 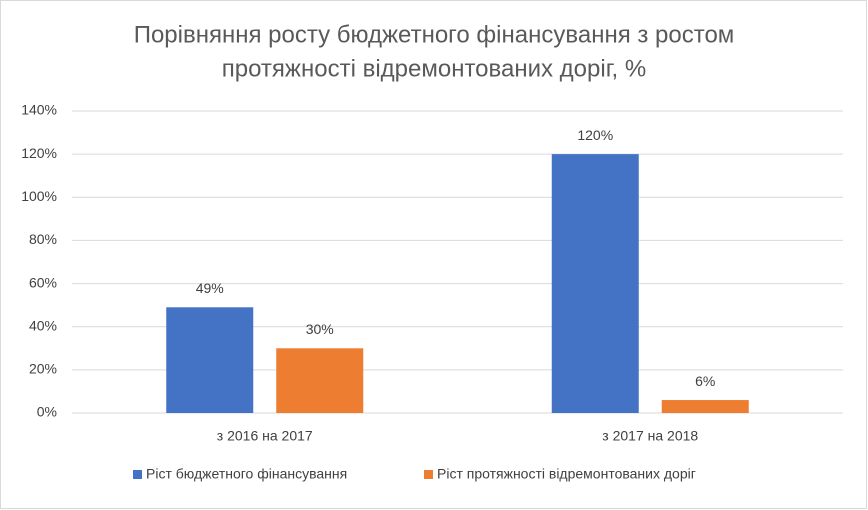 What do you see at coordinates (595, 135) in the screenshot?
I see `data-label: 120%` at bounding box center [595, 135].